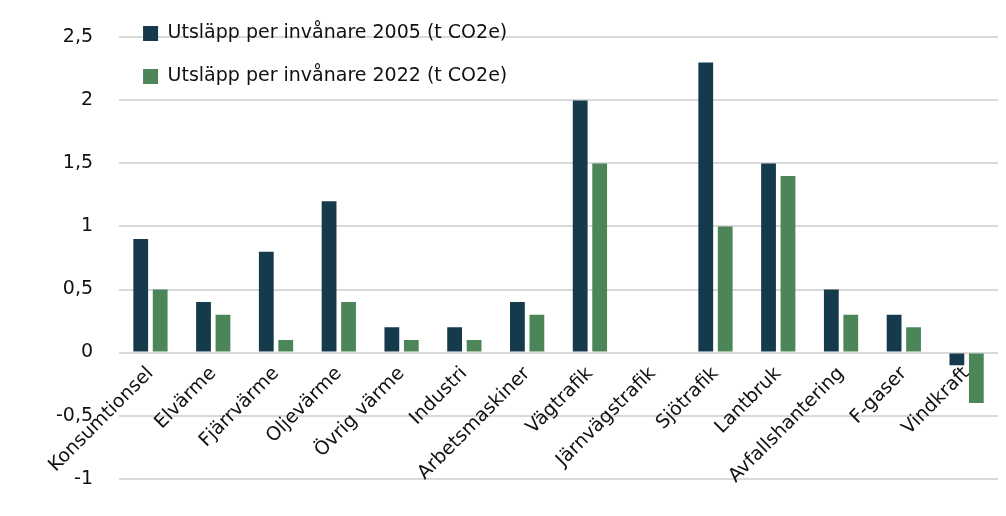  Describe the element at coordinates (337, 74) in the screenshot. I see `legend-label: Utsläpp per invånare 2022 (t CO2e)` at that location.